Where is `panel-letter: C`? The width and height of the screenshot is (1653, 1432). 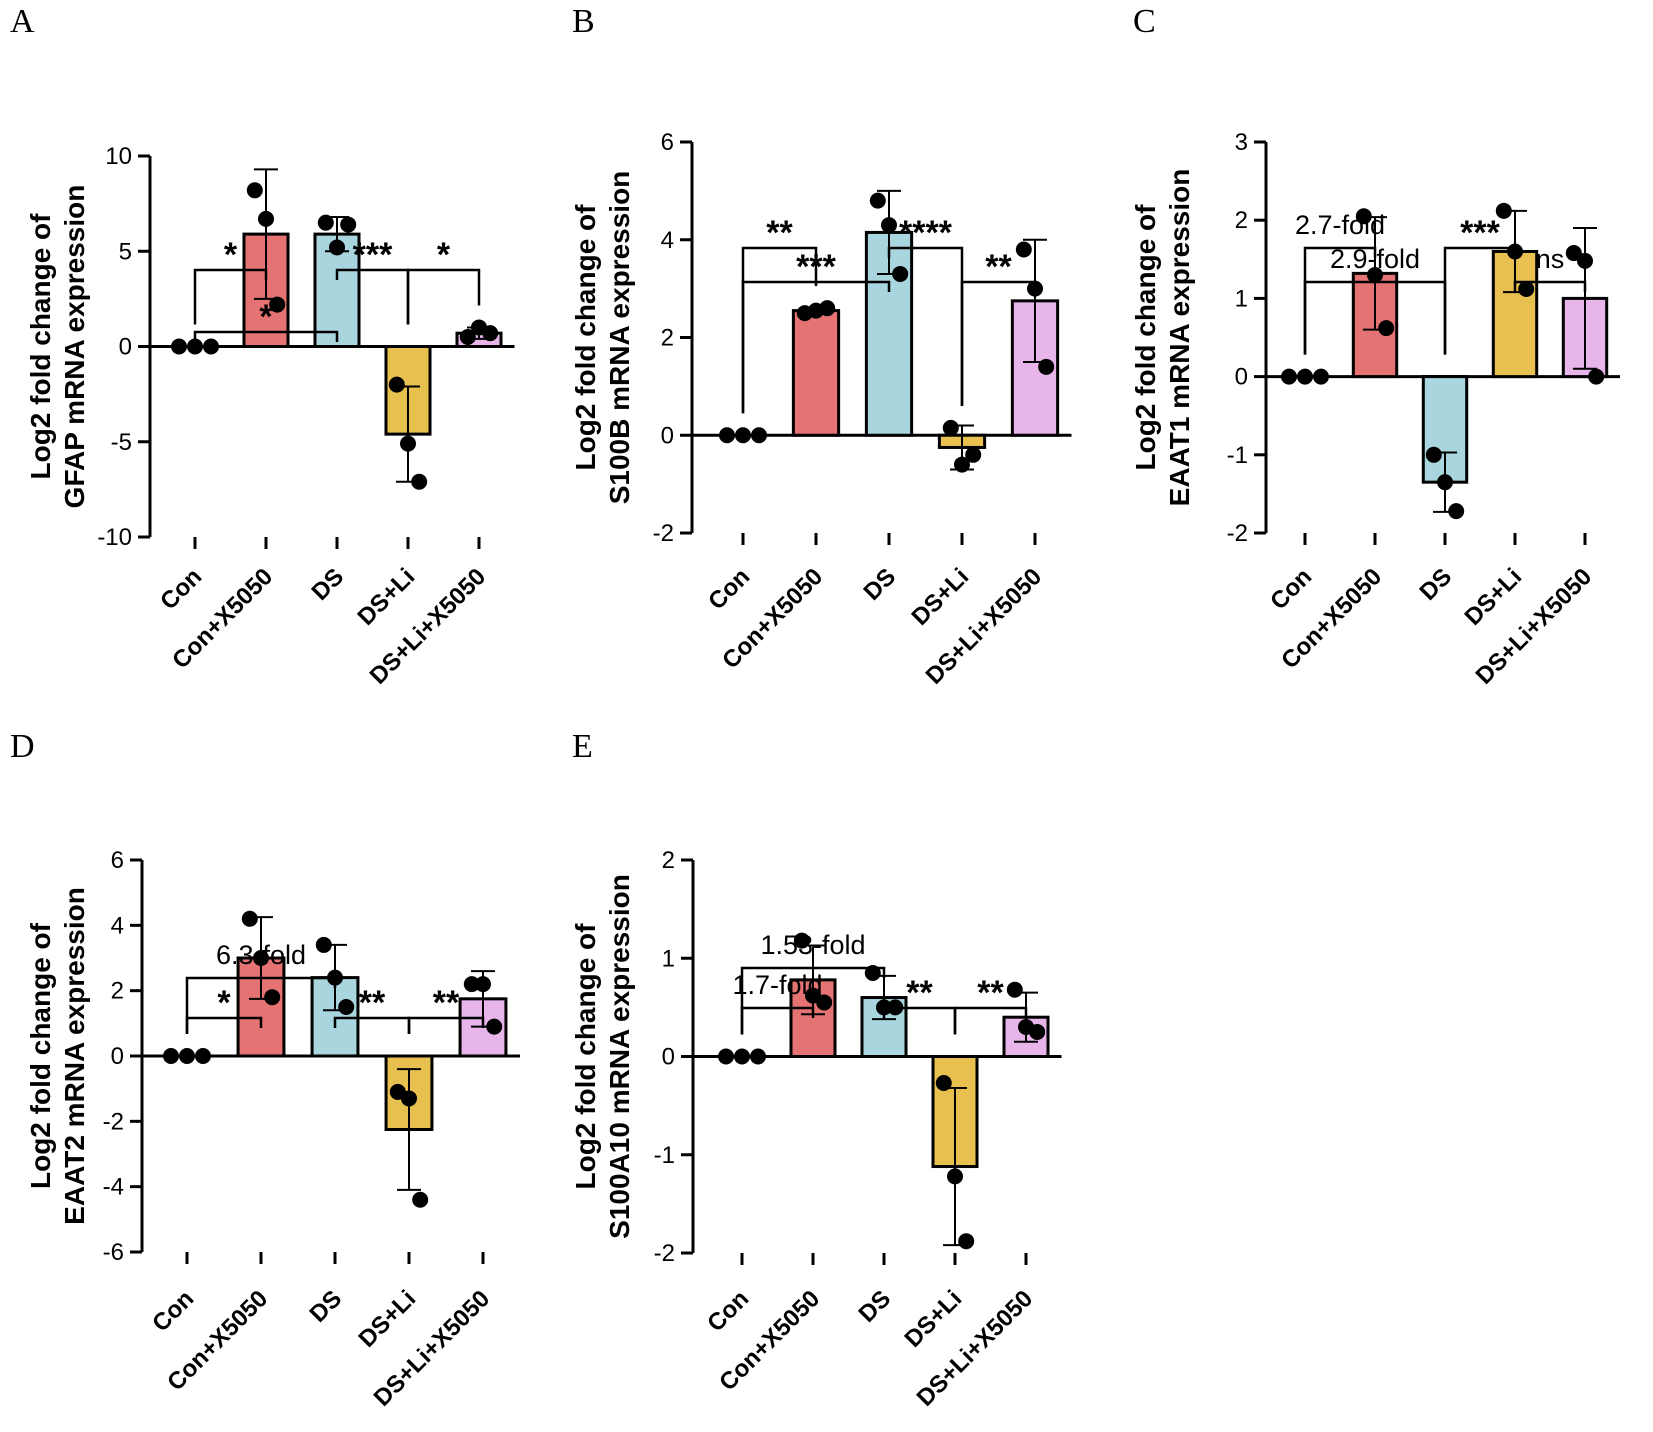
panel-letter: C is located at coordinates (1144, 21).